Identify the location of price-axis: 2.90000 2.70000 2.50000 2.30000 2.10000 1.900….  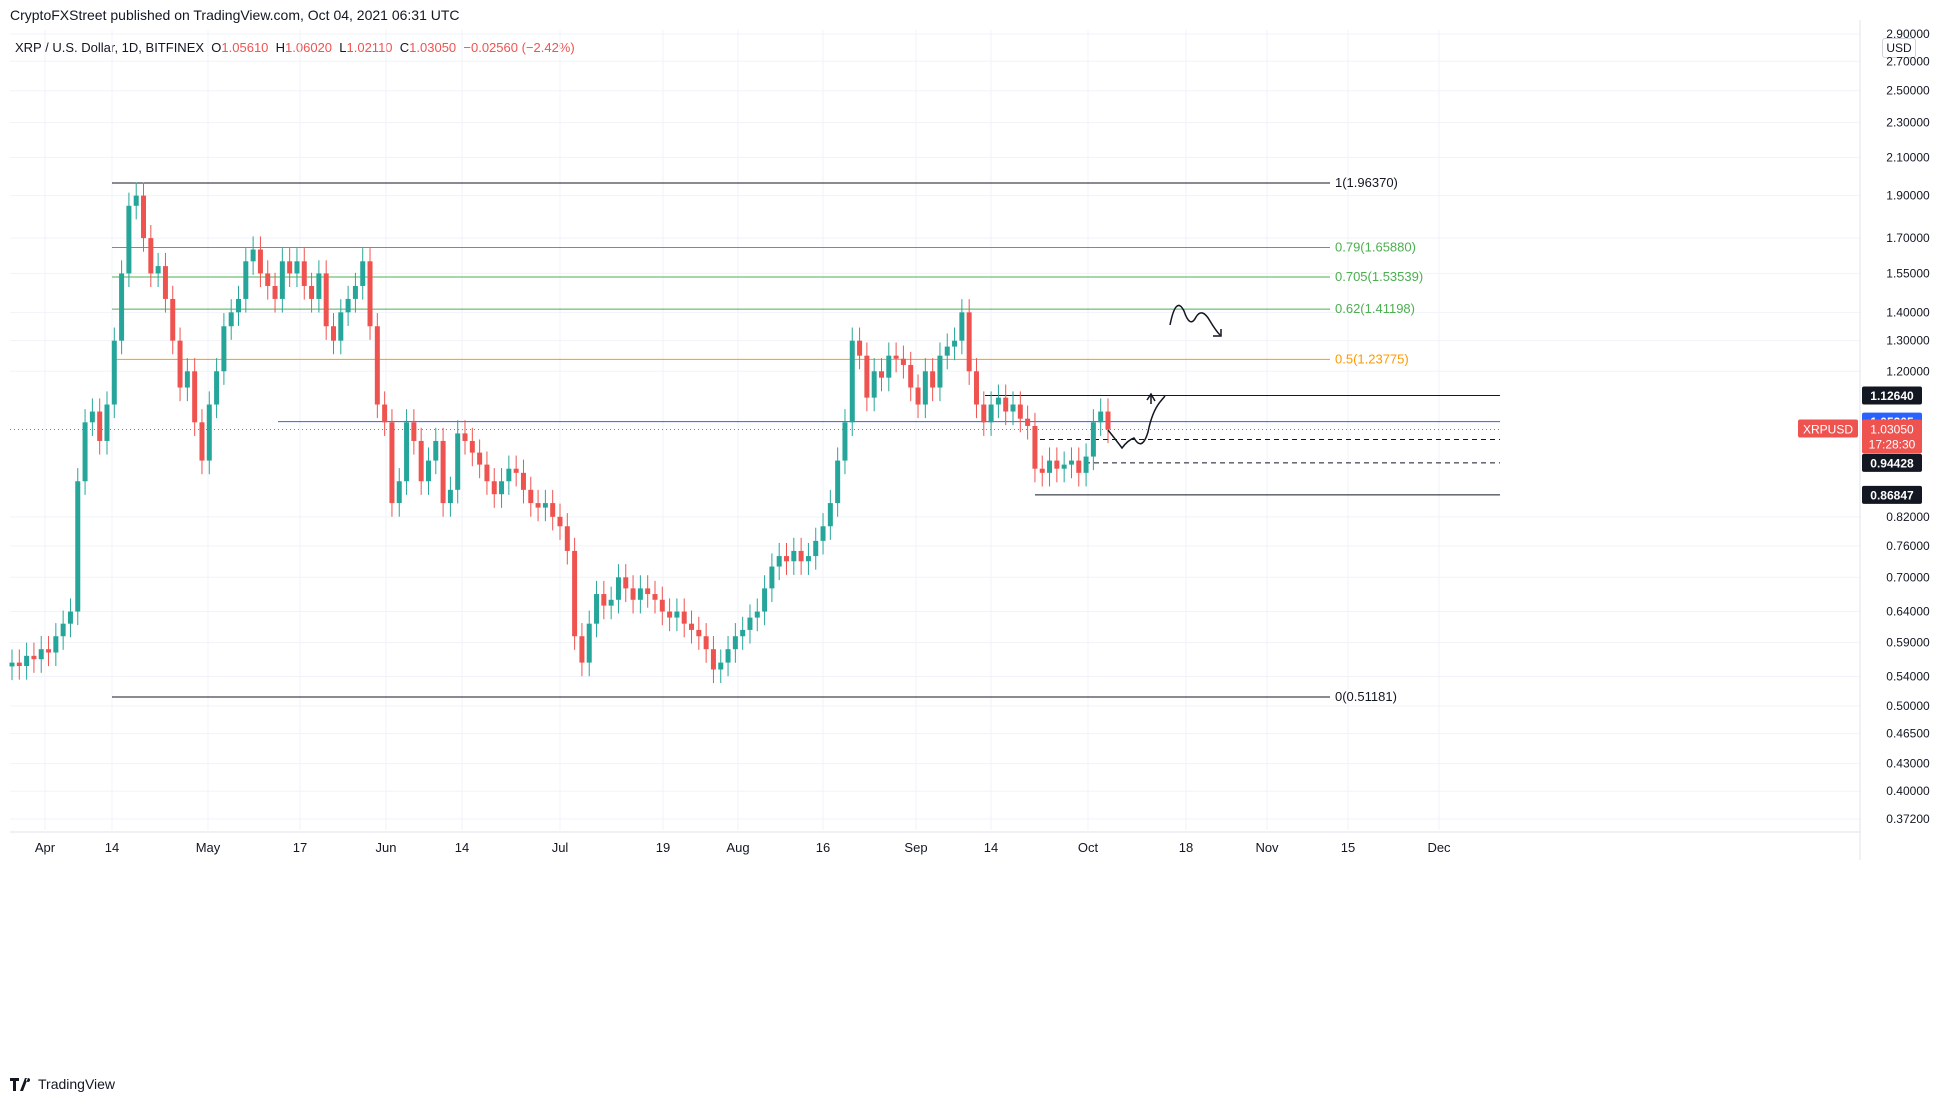
(1908, 426).